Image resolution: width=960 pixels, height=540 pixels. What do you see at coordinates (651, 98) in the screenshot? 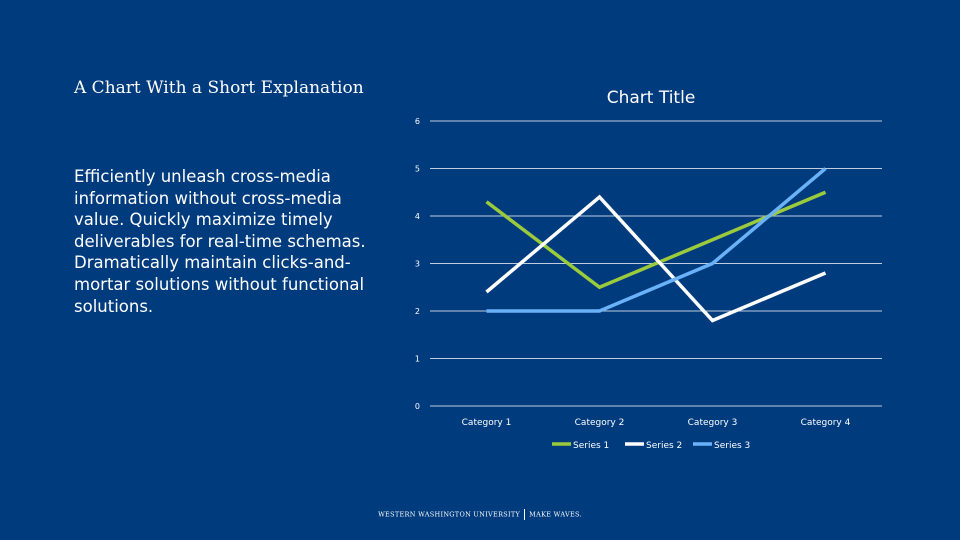
I see `chart-title: Chart Title` at bounding box center [651, 98].